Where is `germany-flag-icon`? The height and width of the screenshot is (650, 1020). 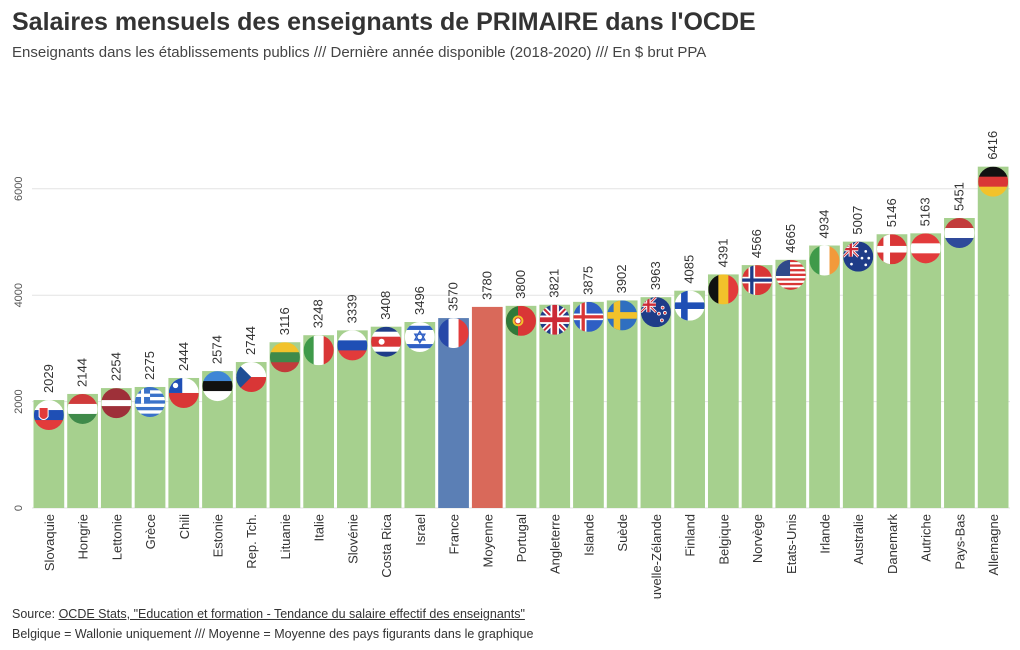
germany-flag-icon is located at coordinates (993, 181).